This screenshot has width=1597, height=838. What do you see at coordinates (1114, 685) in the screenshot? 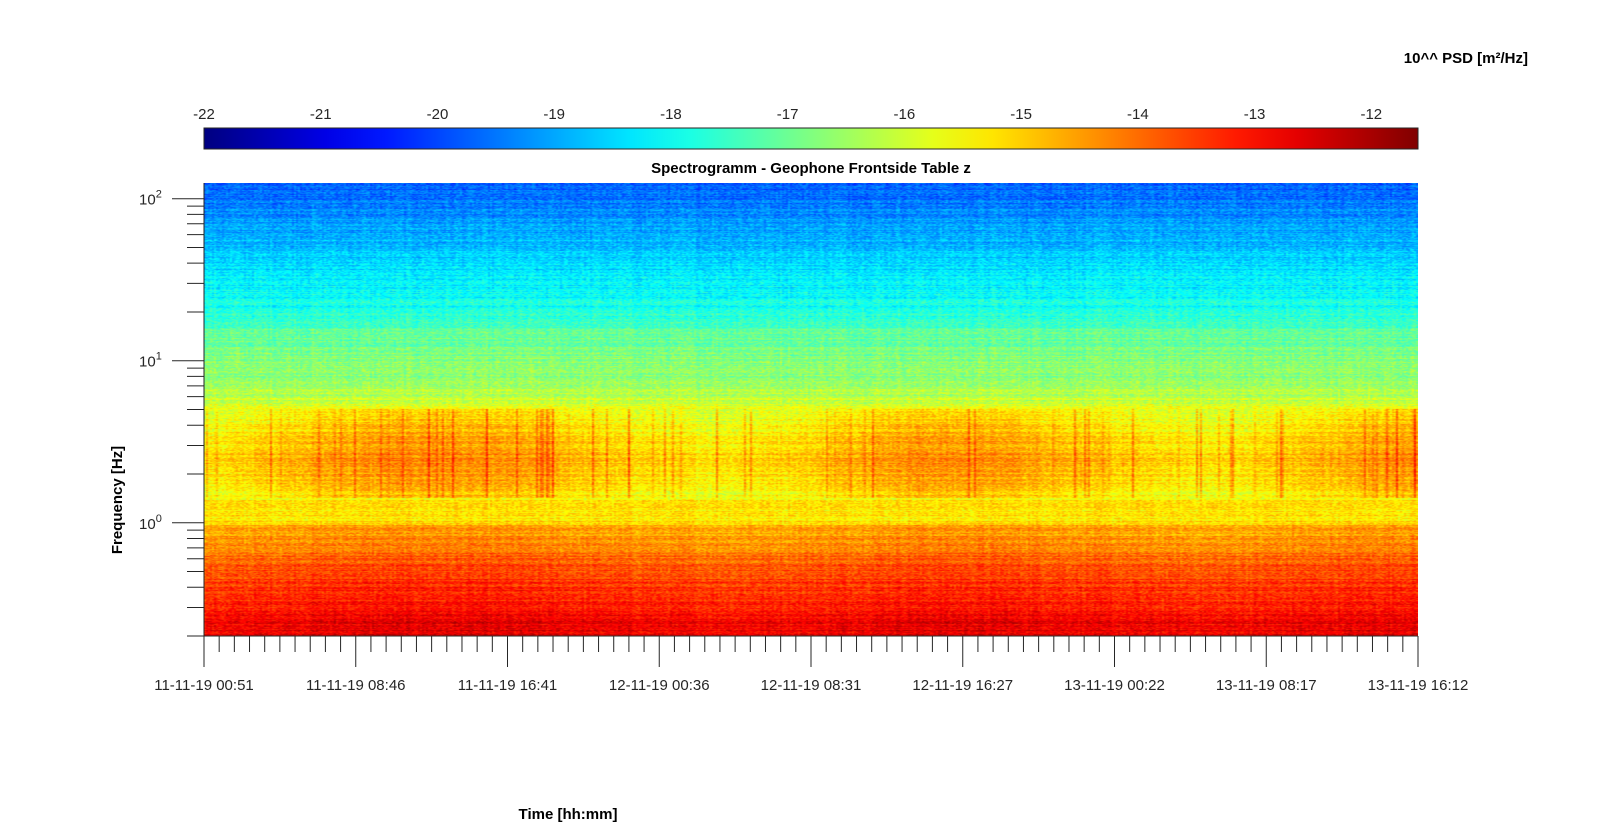
I see `x-tick-label: 13-11-19 00:22` at bounding box center [1114, 685].